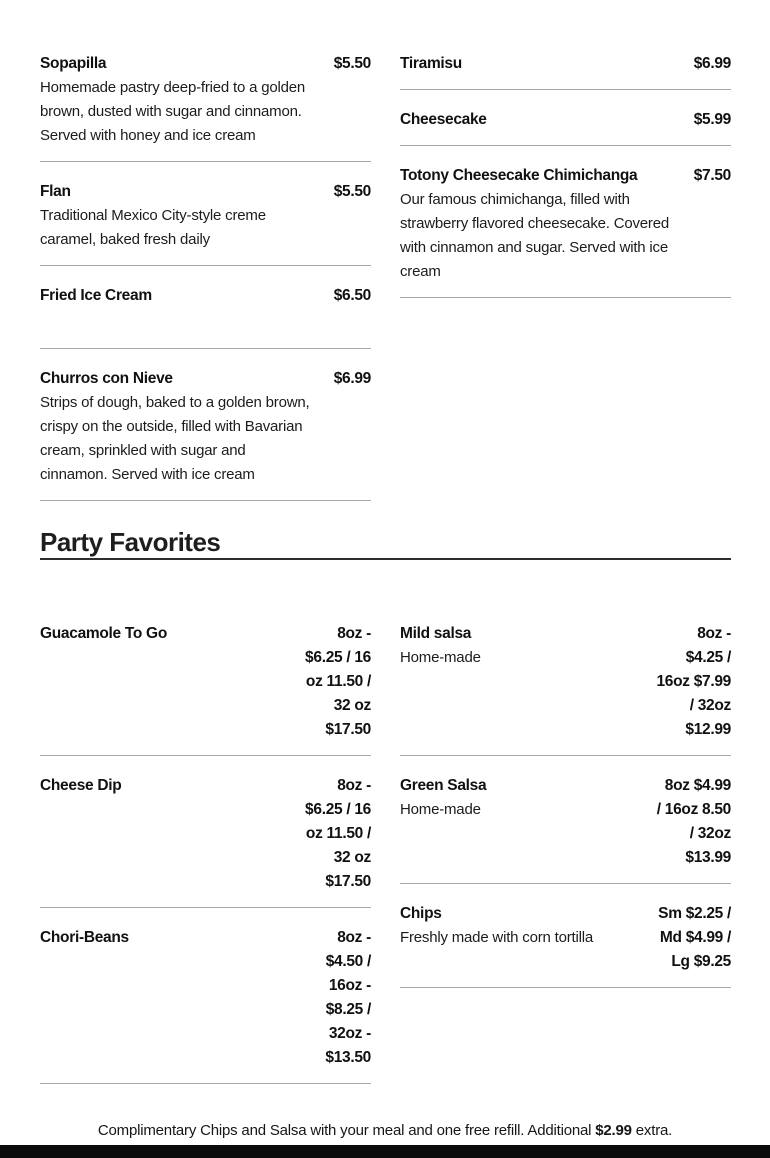 The height and width of the screenshot is (1158, 770). Describe the element at coordinates (81, 785) in the screenshot. I see `item-title: Cheese Dip` at that location.